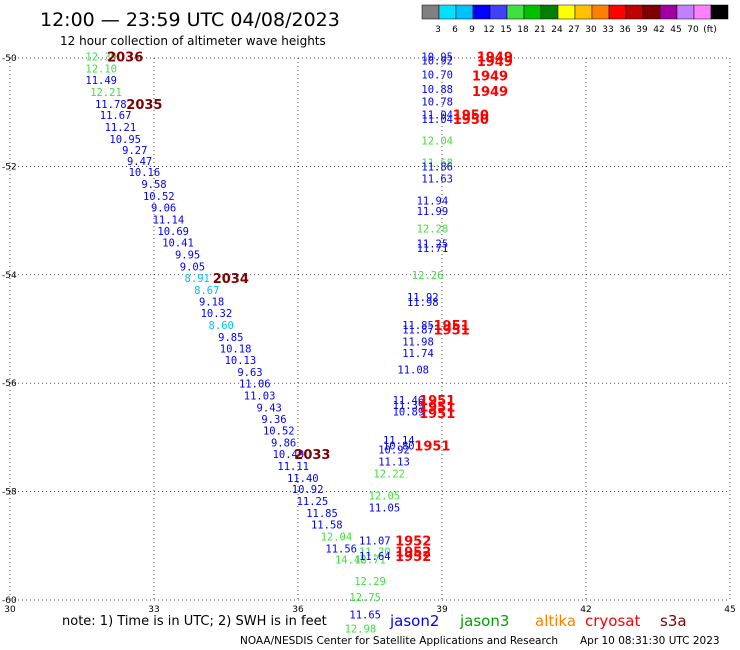 This screenshot has width=740, height=650. What do you see at coordinates (418, 354) in the screenshot?
I see `wave-height-point: 11.74` at bounding box center [418, 354].